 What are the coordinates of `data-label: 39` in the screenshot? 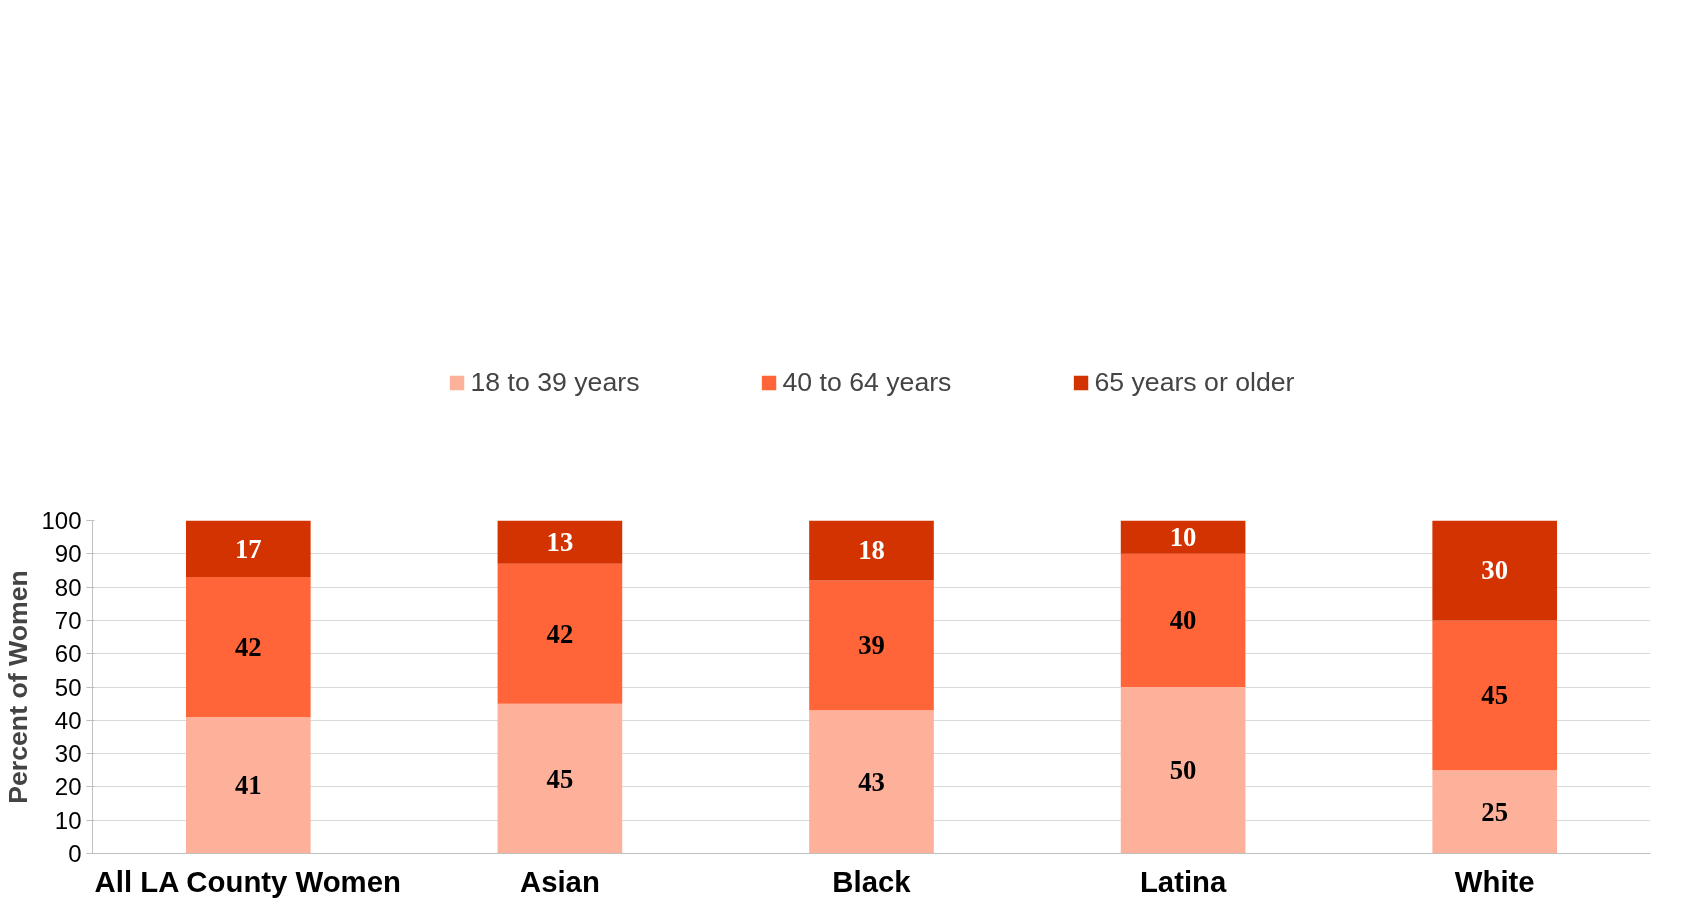 It's located at (871, 645).